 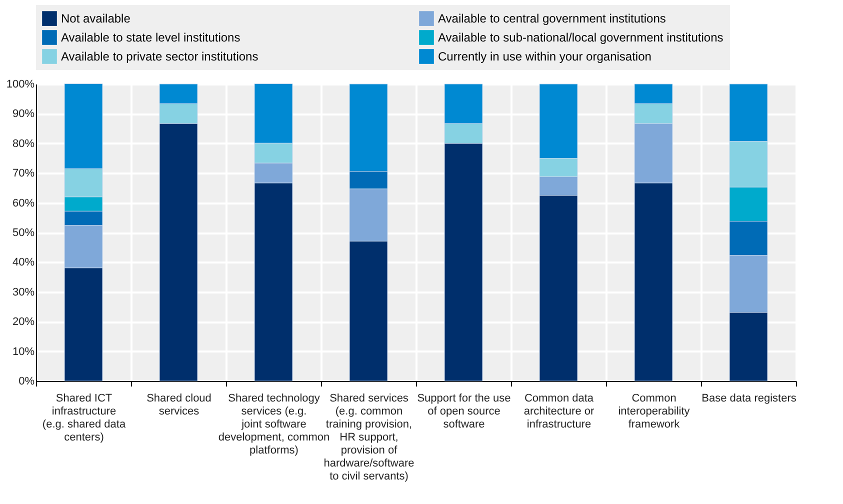 What do you see at coordinates (23, 203) in the screenshot?
I see `y-tick-label: 60%` at bounding box center [23, 203].